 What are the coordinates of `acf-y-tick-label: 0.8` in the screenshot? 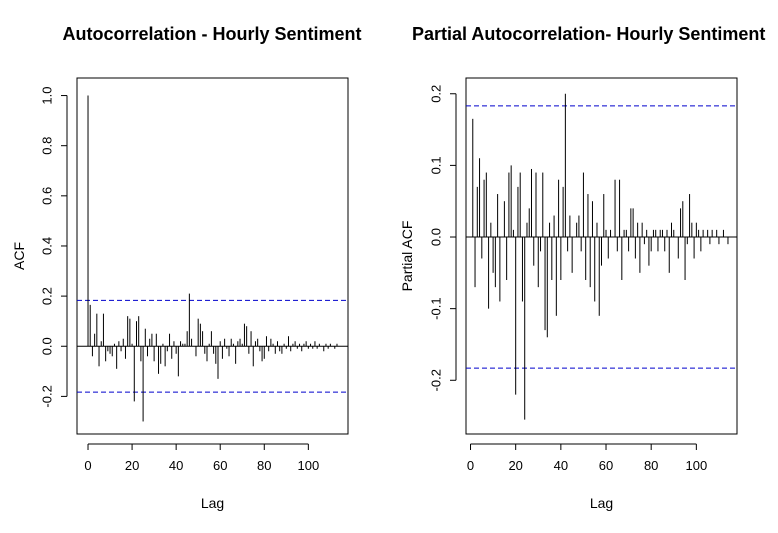 It's located at (47, 146).